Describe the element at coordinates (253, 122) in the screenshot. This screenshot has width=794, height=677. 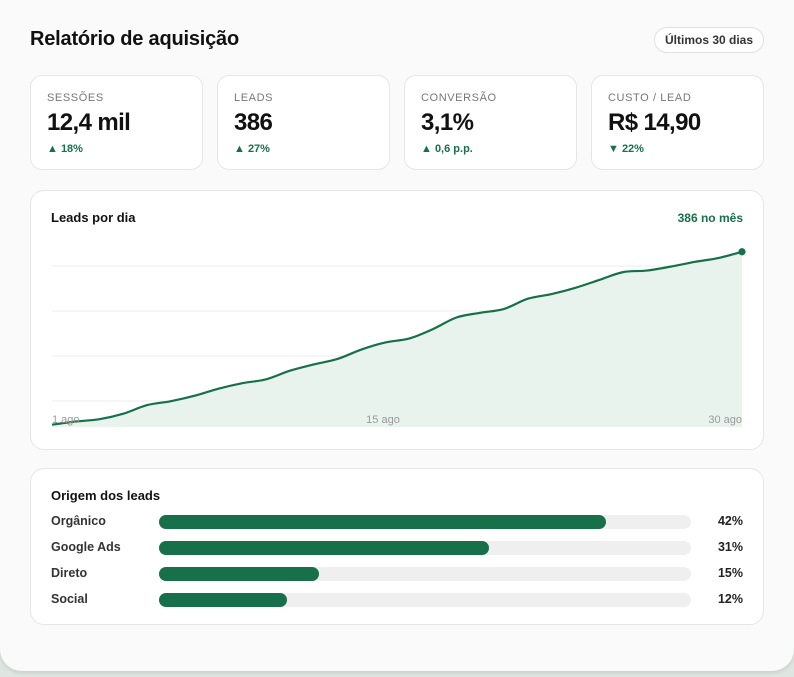
I see `kpi-value: 386` at that location.